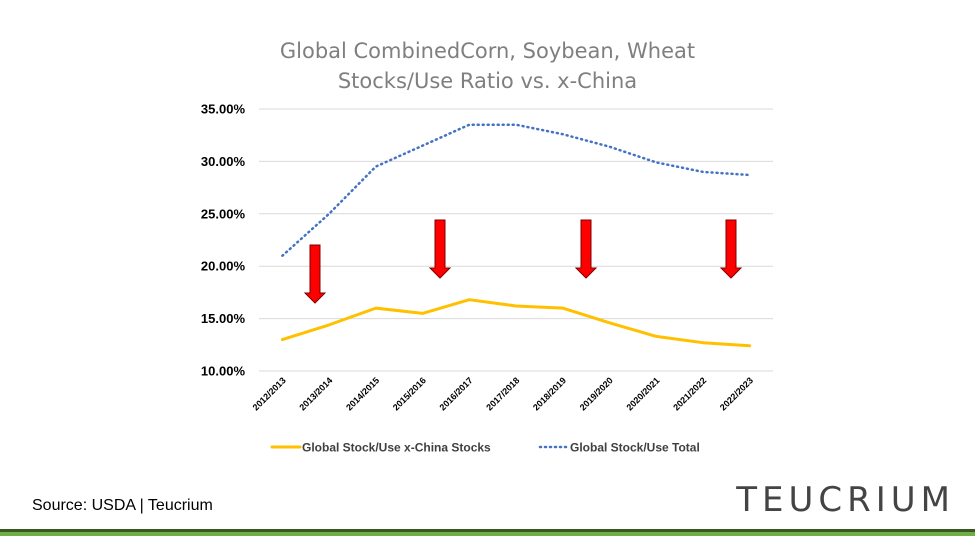  Describe the element at coordinates (223, 318) in the screenshot. I see `y-tick-label: 15.00%` at that location.